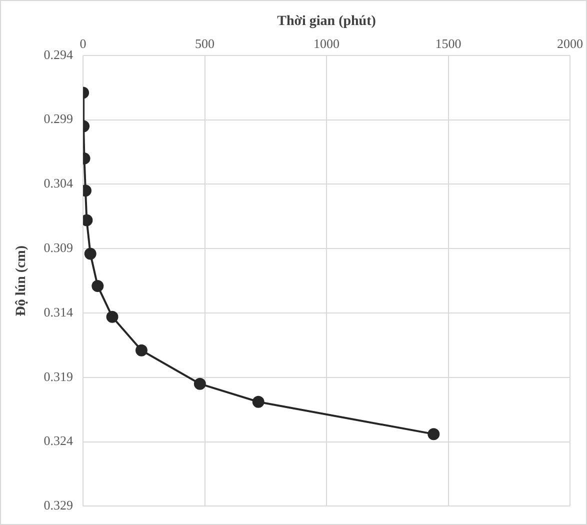 Image resolution: width=587 pixels, height=525 pixels. I want to click on y-tick-label: 0.319, so click(59, 376).